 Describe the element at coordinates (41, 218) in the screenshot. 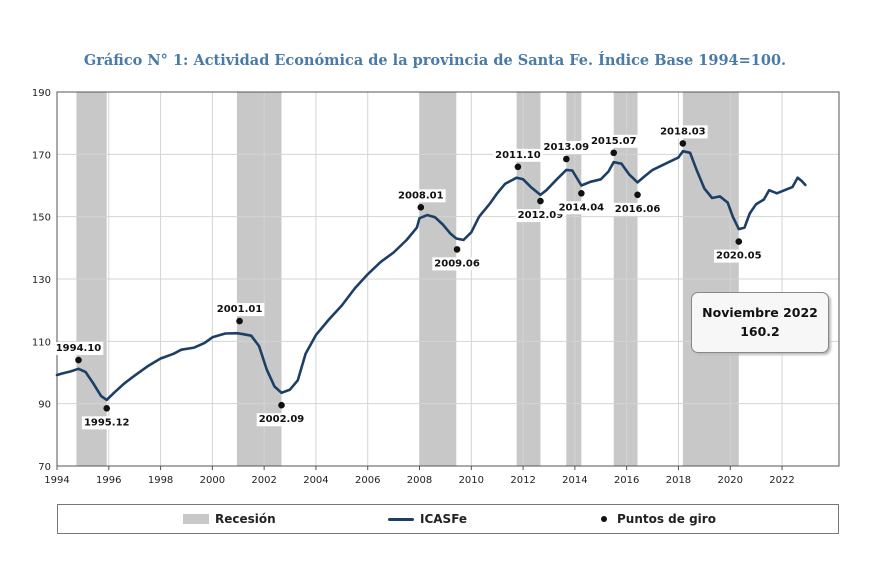

I see `y-tick-label-150: 150` at that location.